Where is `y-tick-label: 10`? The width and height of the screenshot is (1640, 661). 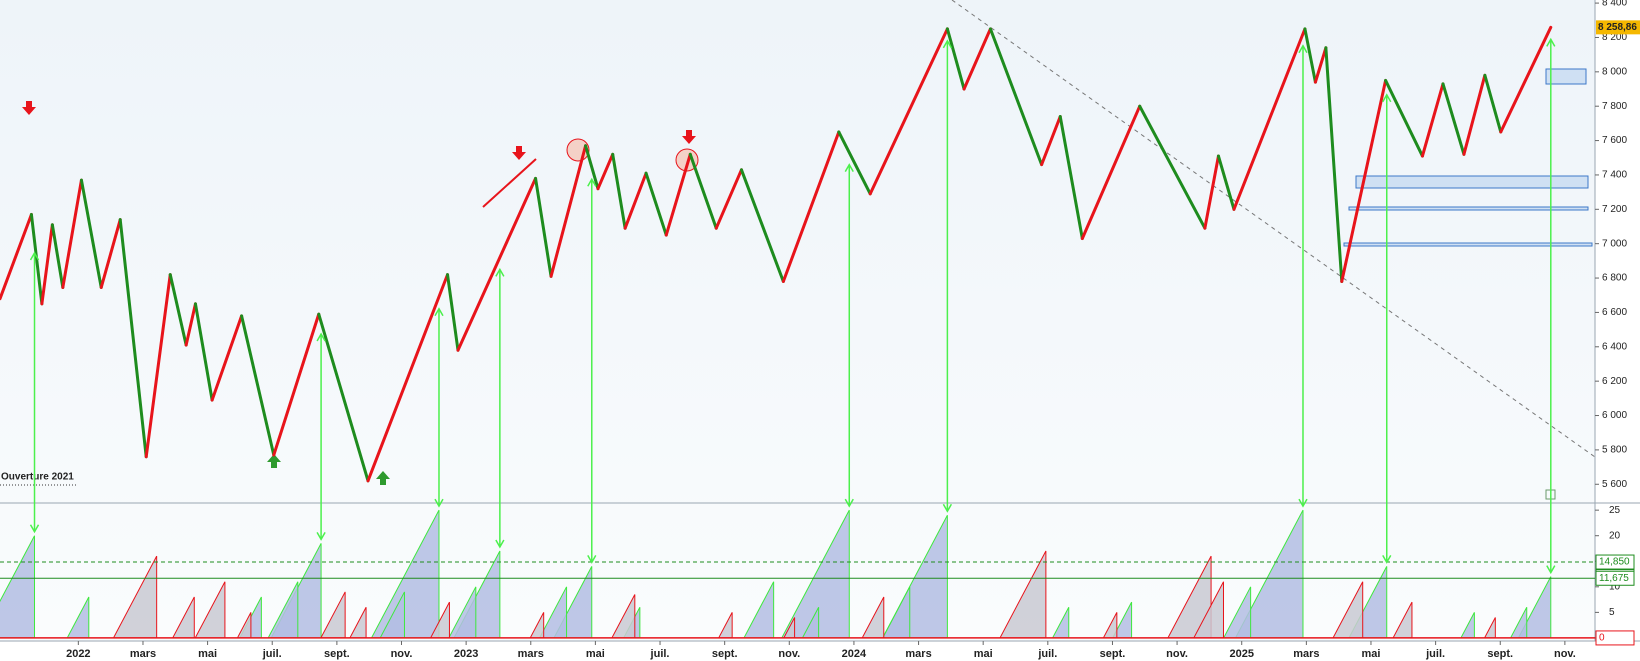 y-tick-label: 10 is located at coordinates (1615, 586).